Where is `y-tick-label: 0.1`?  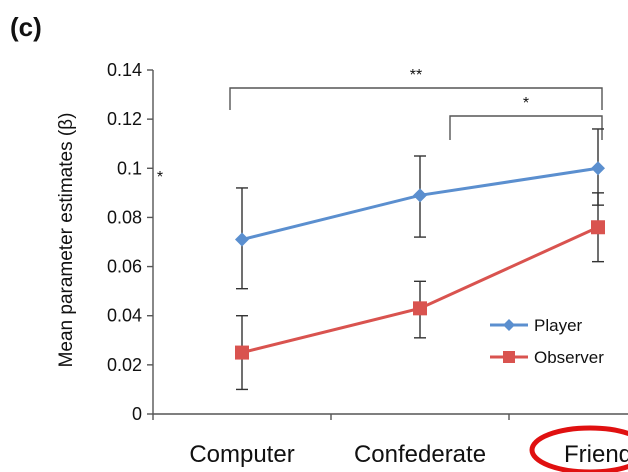
y-tick-label: 0.1 is located at coordinates (129, 168).